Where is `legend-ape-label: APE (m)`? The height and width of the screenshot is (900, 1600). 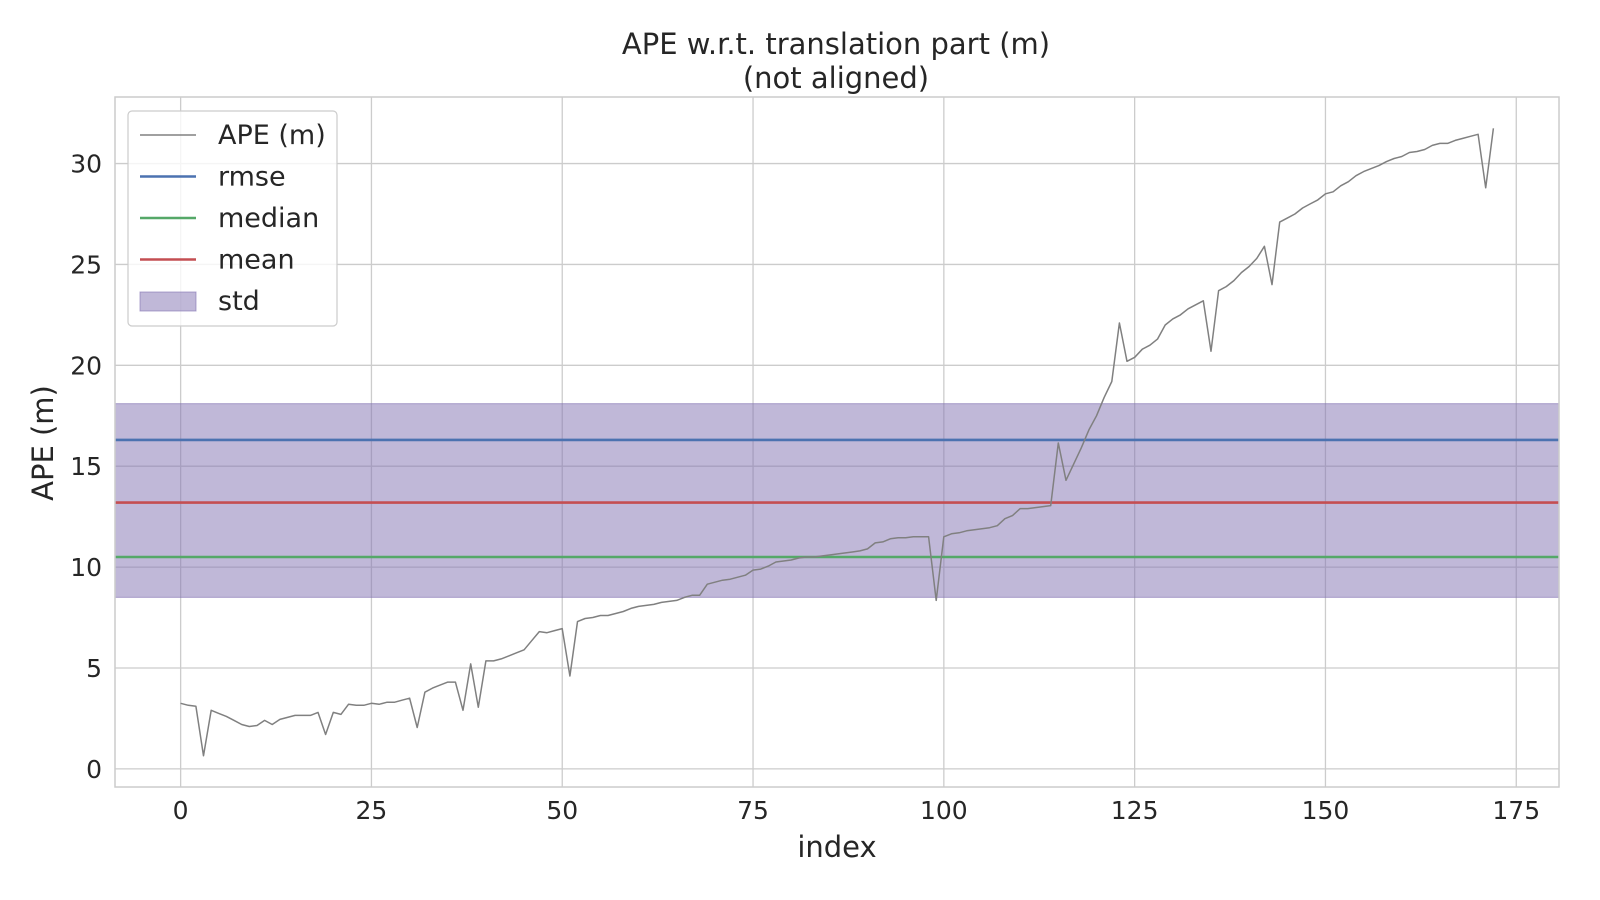
legend-ape-label: APE (m) is located at coordinates (272, 135).